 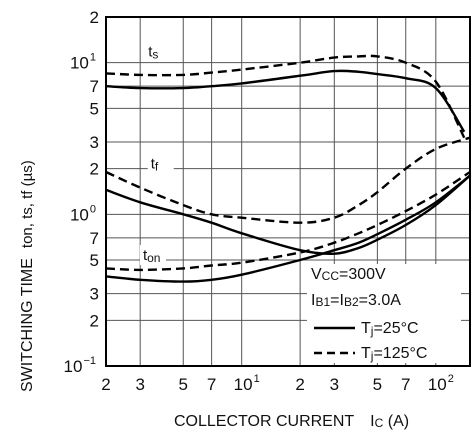 I want to click on x-tick-label-8: 7, so click(x=405, y=384).